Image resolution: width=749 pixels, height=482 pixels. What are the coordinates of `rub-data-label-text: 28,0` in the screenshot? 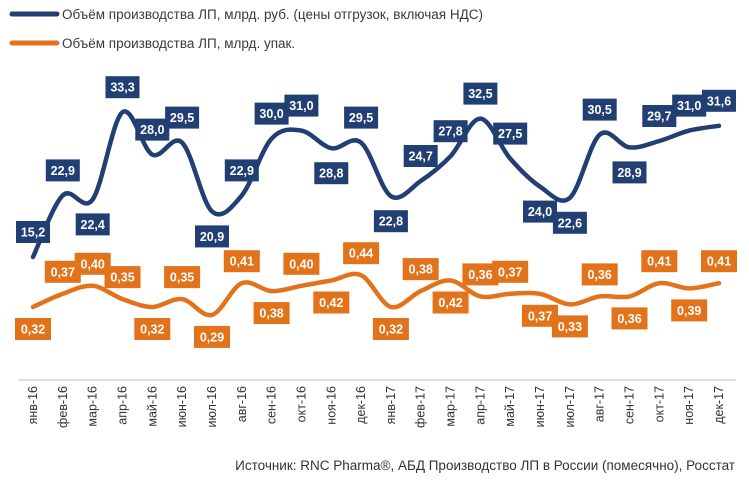 It's located at (152, 130).